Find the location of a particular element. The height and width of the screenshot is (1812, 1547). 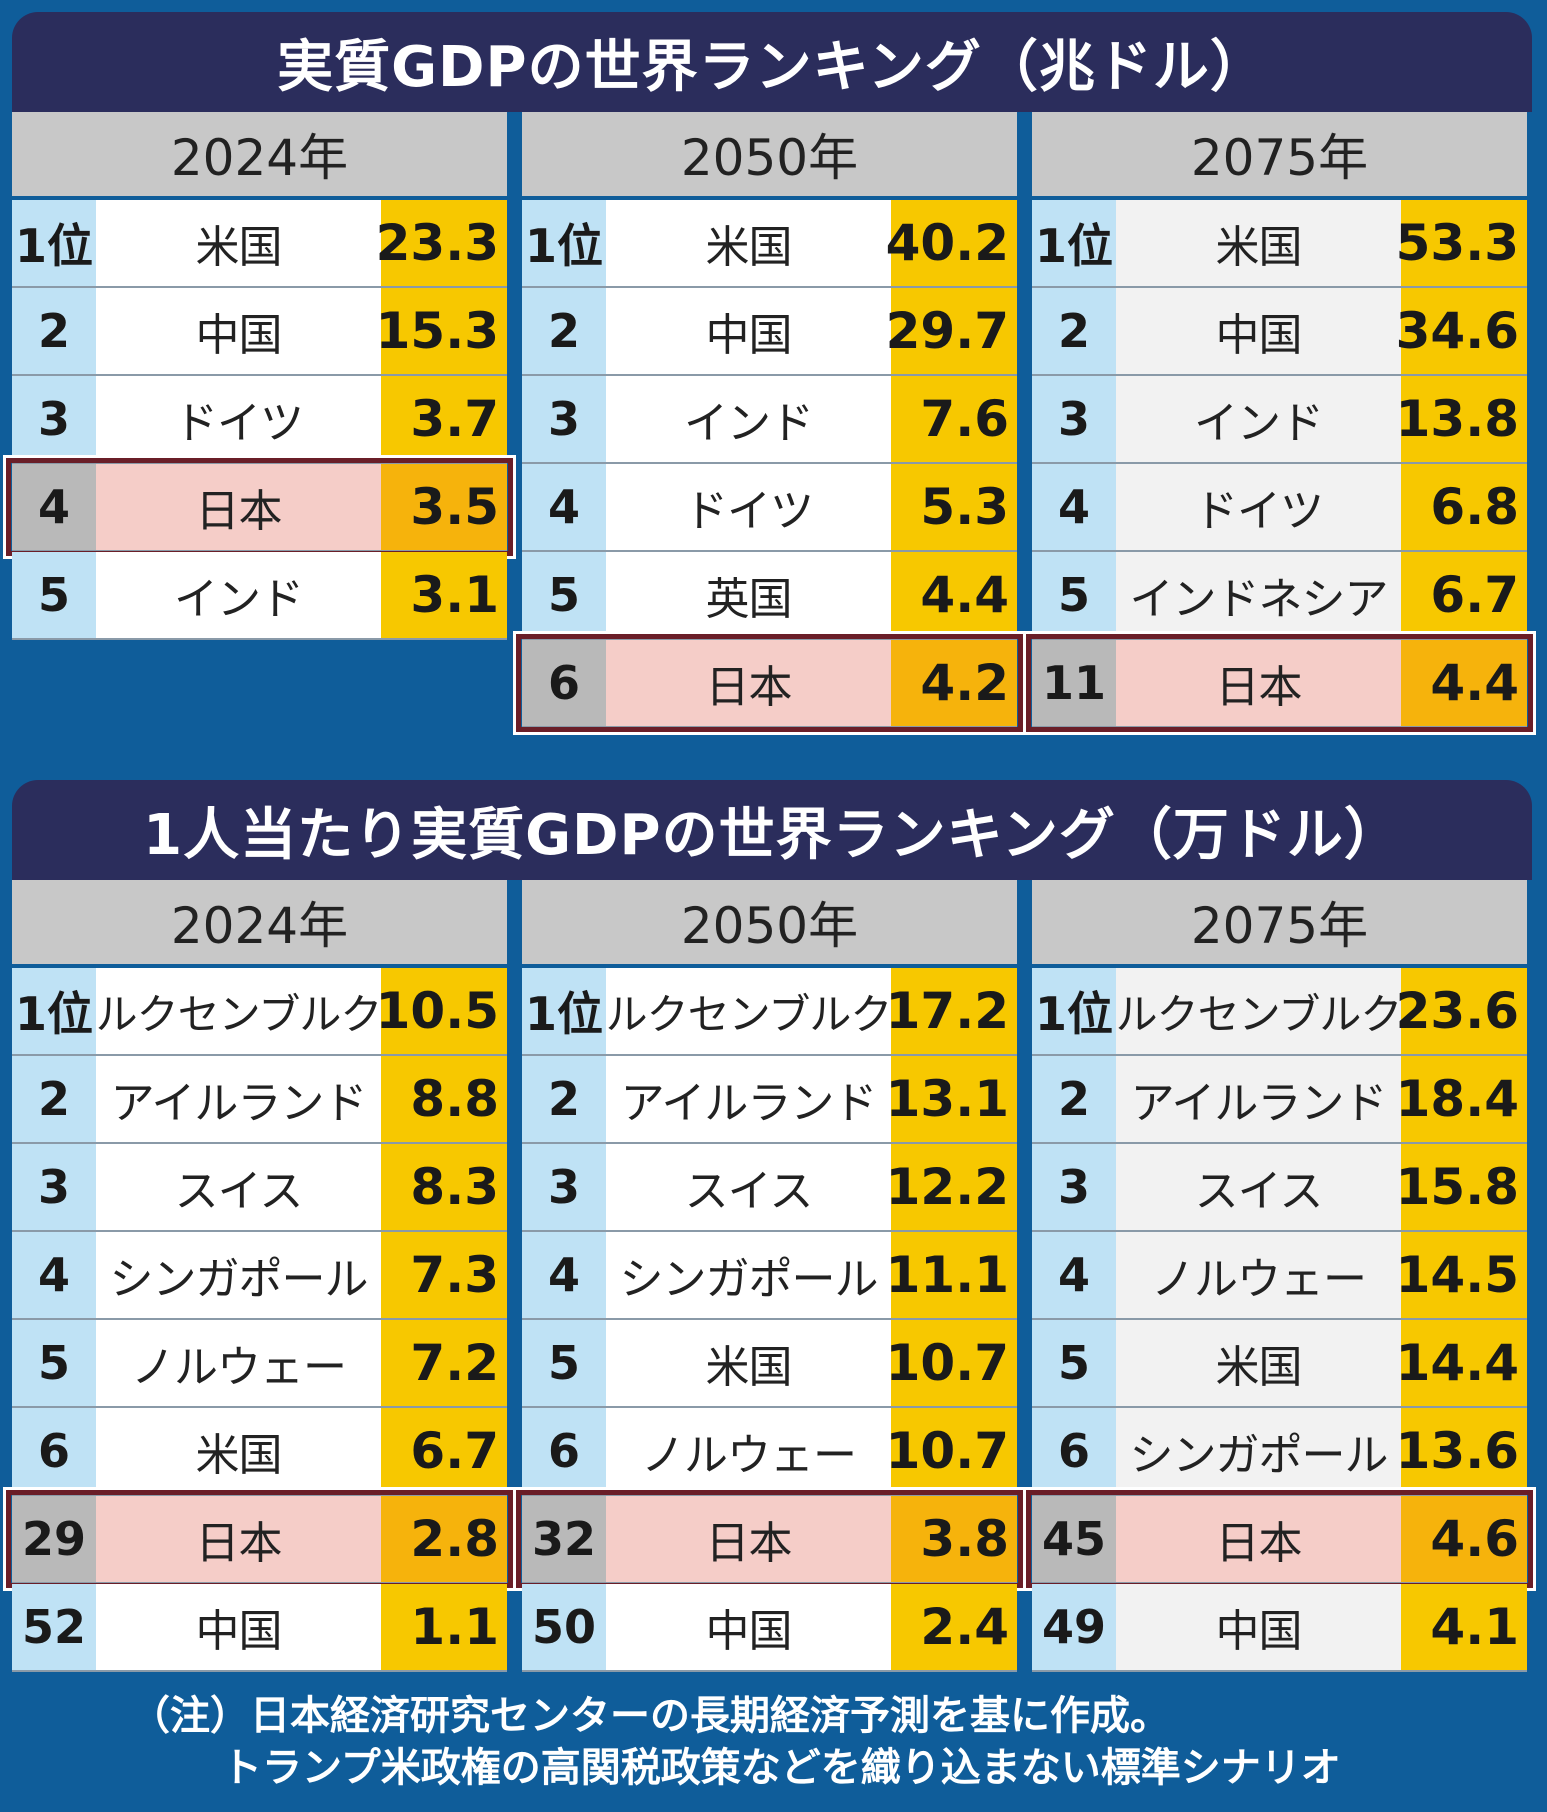

japan-row: 6 日本 4.2 is located at coordinates (769, 683).